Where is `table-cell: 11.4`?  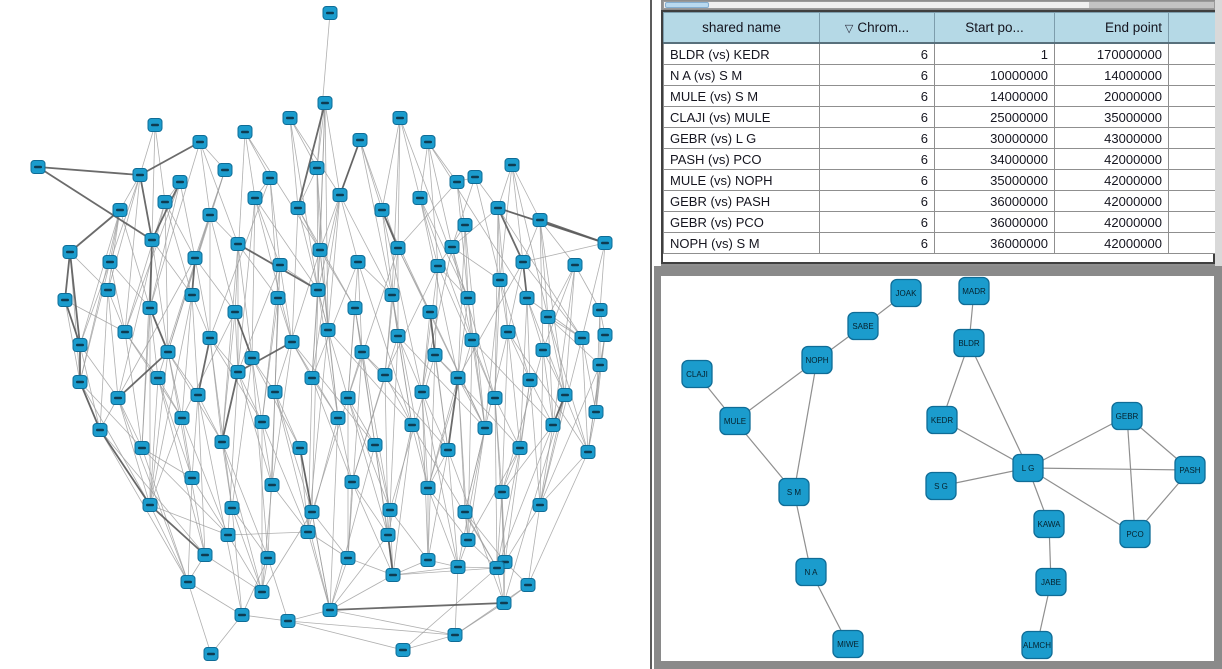 table-cell: 11.4 is located at coordinates (1195, 159).